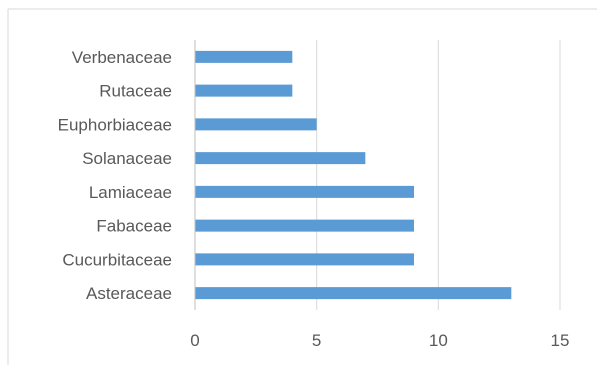 The height and width of the screenshot is (365, 597). I want to click on bar-euphorbiaceae, so click(256, 124).